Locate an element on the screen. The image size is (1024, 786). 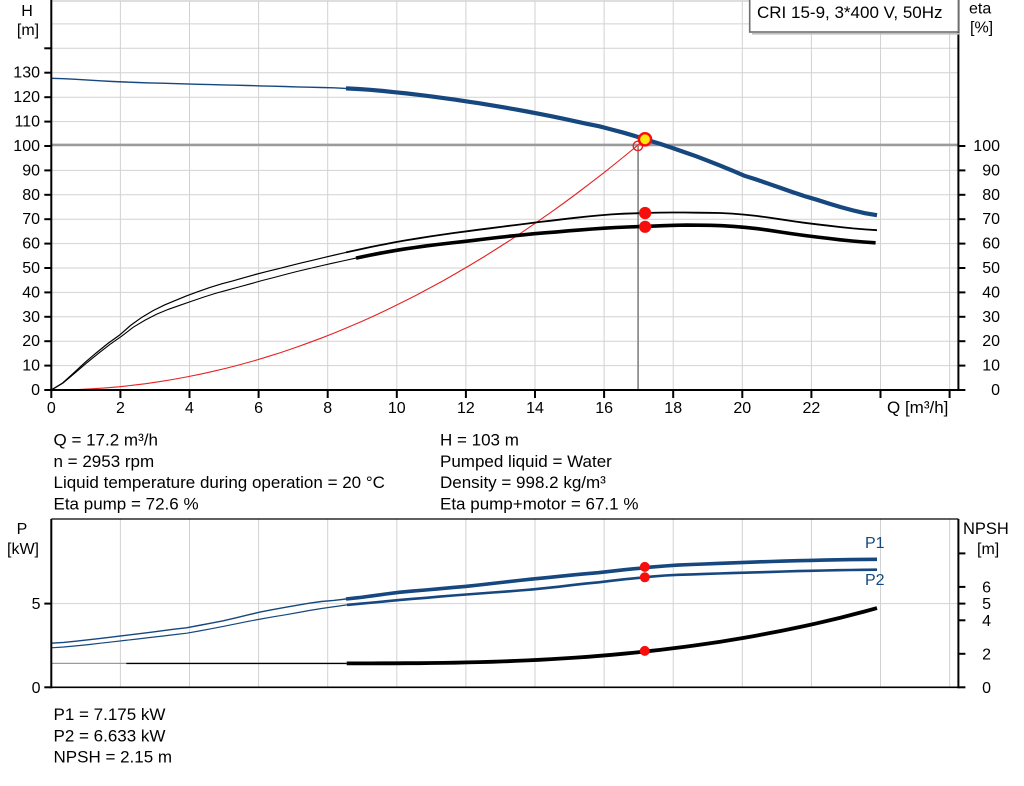
svg-text: 130 is located at coordinates (26, 73).